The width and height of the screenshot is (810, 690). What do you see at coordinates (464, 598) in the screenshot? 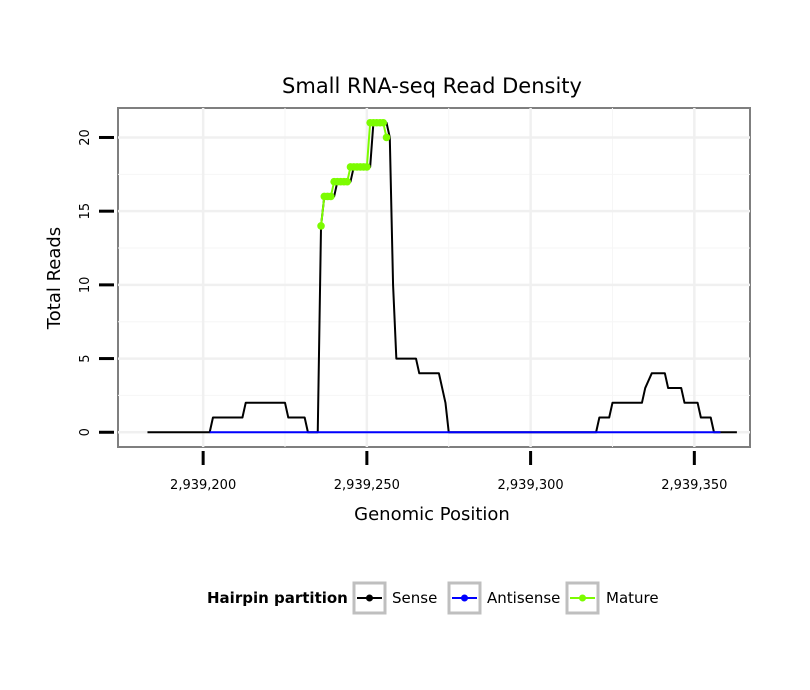
I see `legend-dot-antisense` at bounding box center [464, 598].